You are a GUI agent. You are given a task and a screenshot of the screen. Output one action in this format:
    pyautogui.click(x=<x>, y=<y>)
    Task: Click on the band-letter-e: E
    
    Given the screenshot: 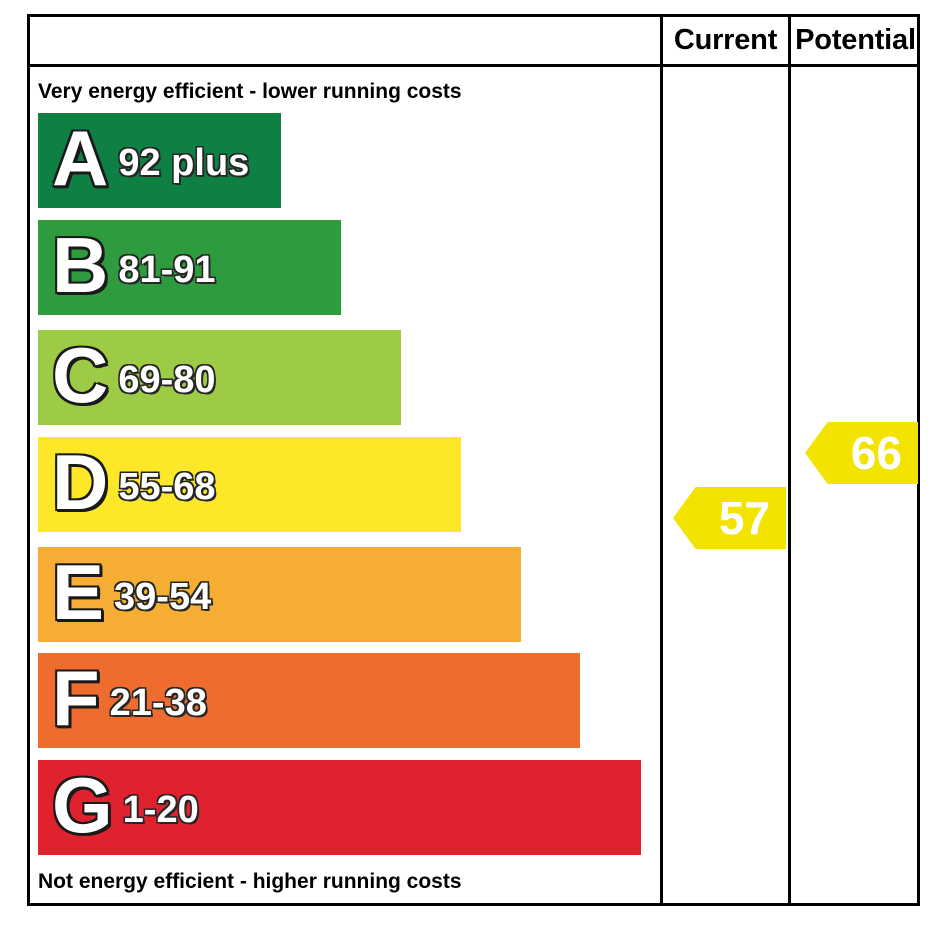 What is the action you would take?
    pyautogui.click(x=78, y=591)
    